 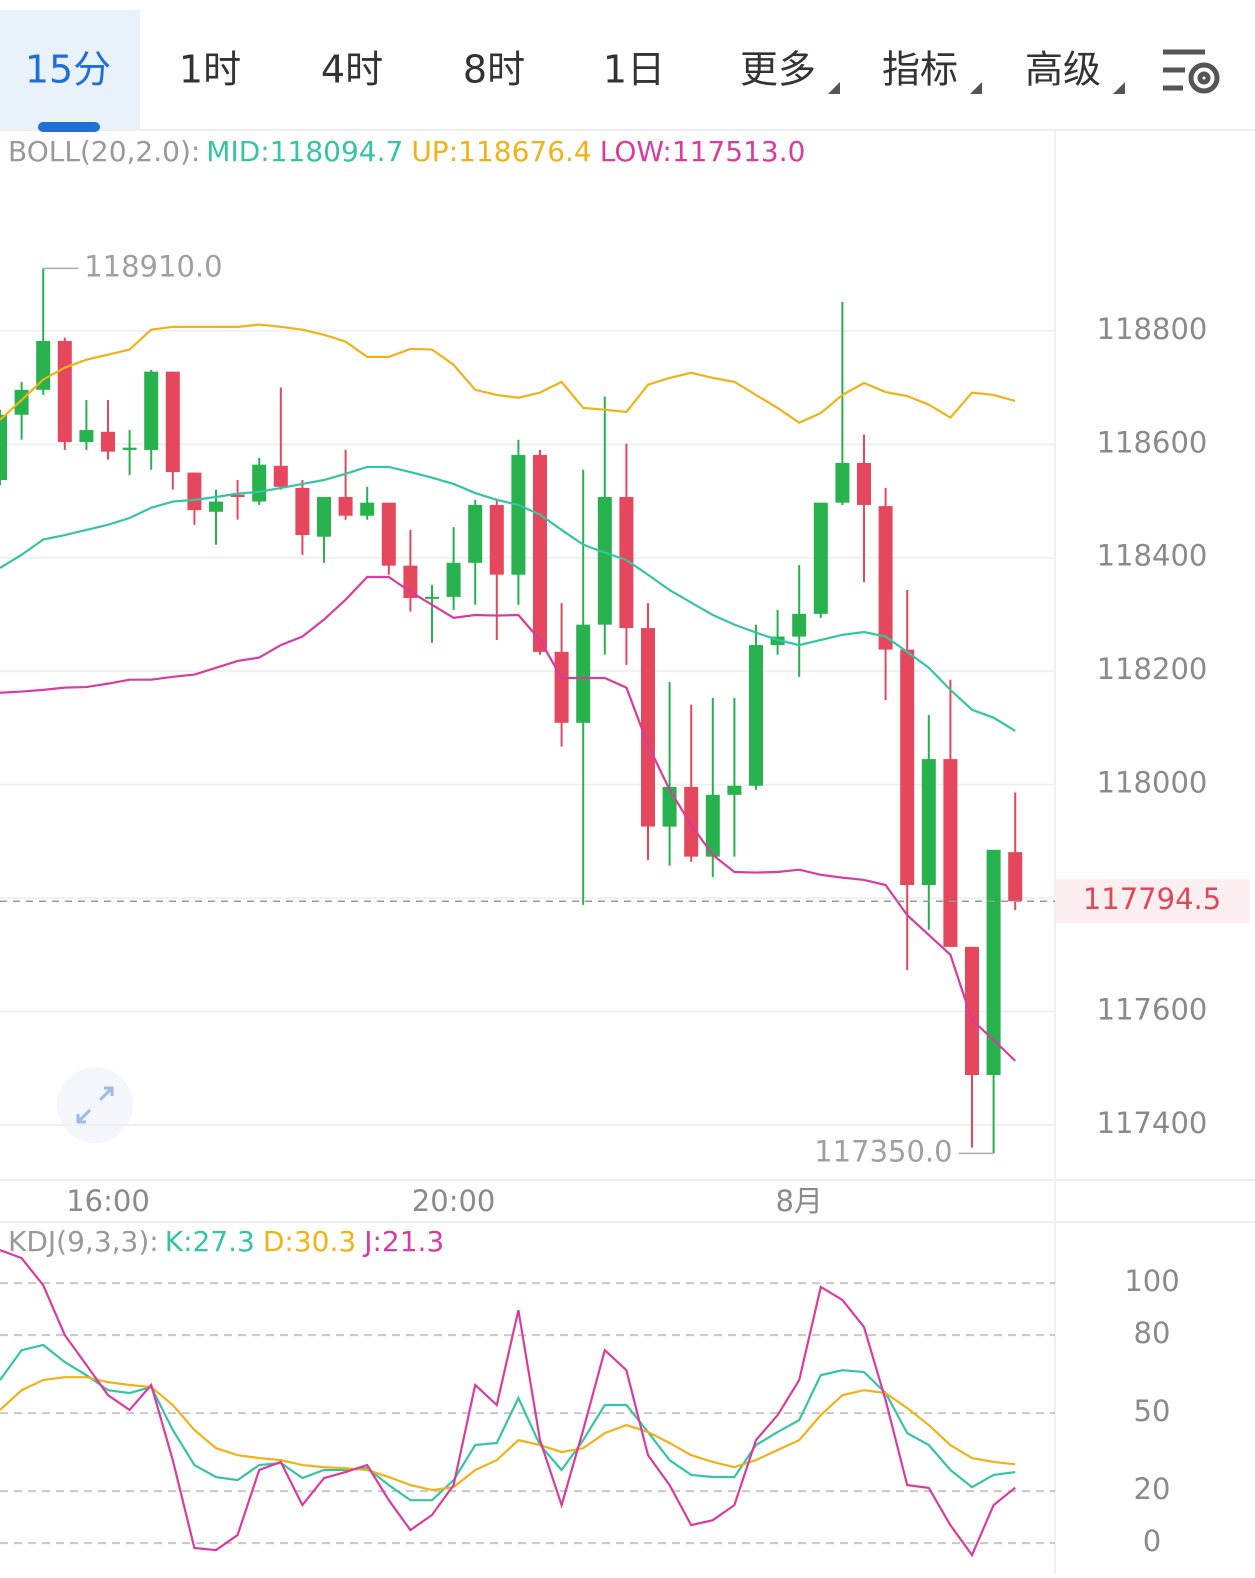 What do you see at coordinates (778, 70) in the screenshot?
I see `tab-label: 更多` at bounding box center [778, 70].